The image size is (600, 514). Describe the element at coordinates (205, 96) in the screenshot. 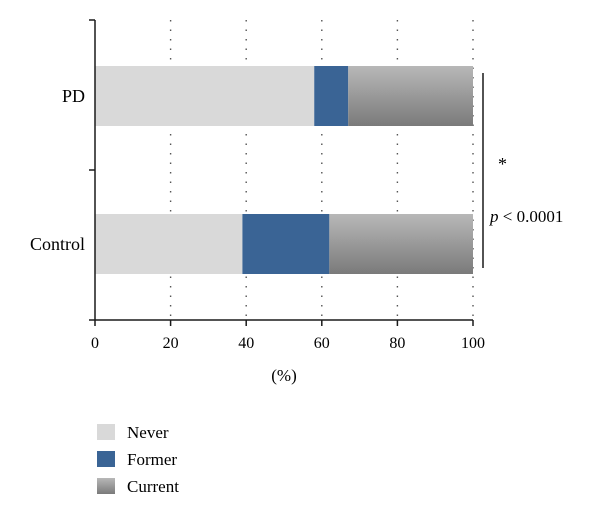

I see `bar-pd-never` at that location.